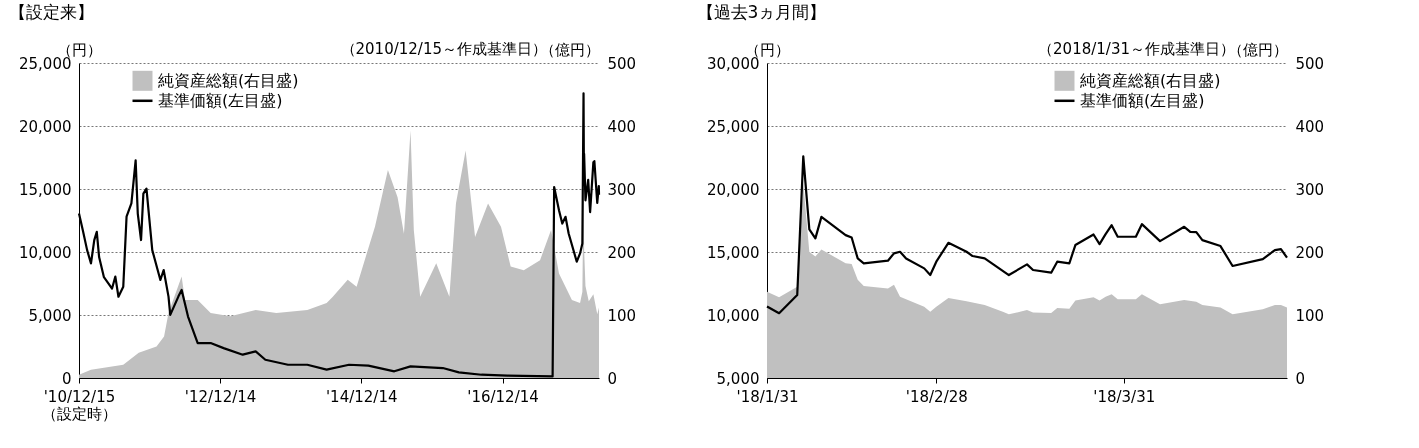  What do you see at coordinates (79, 405) in the screenshot?
I see `x-tick-label: '10/12/15 （設定時）` at bounding box center [79, 405].